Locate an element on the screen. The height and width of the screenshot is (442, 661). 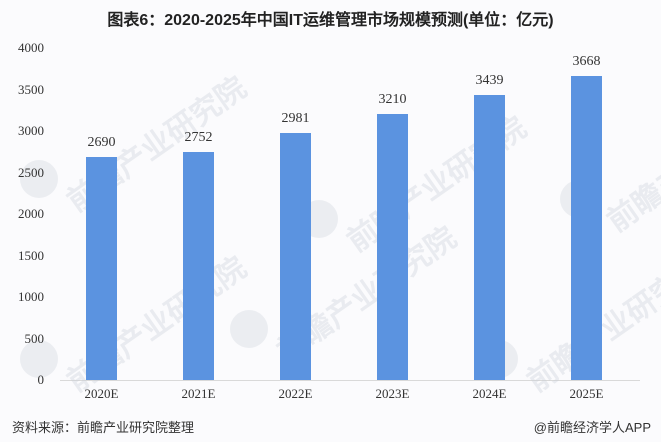
bar-2024E is located at coordinates (489, 237).